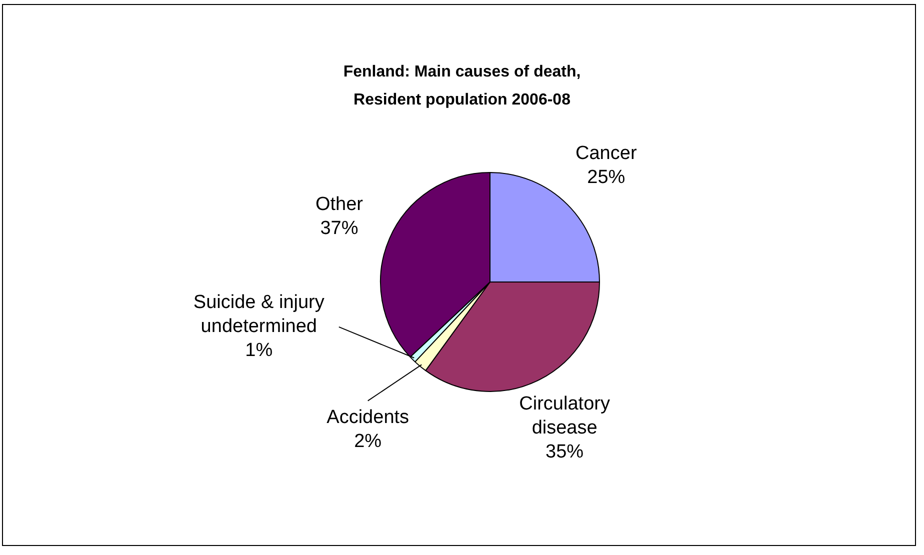 Image resolution: width=924 pixels, height=555 pixels. I want to click on slice-label: Circulatory disease, so click(564, 416).